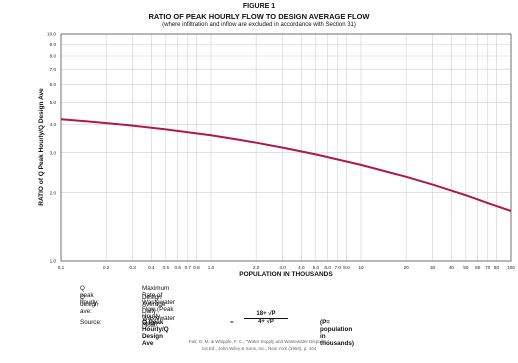 The height and width of the screenshot is (363, 518). What do you see at coordinates (53, 69) in the screenshot?
I see `y-tick-label-6: 7.0` at bounding box center [53, 69].